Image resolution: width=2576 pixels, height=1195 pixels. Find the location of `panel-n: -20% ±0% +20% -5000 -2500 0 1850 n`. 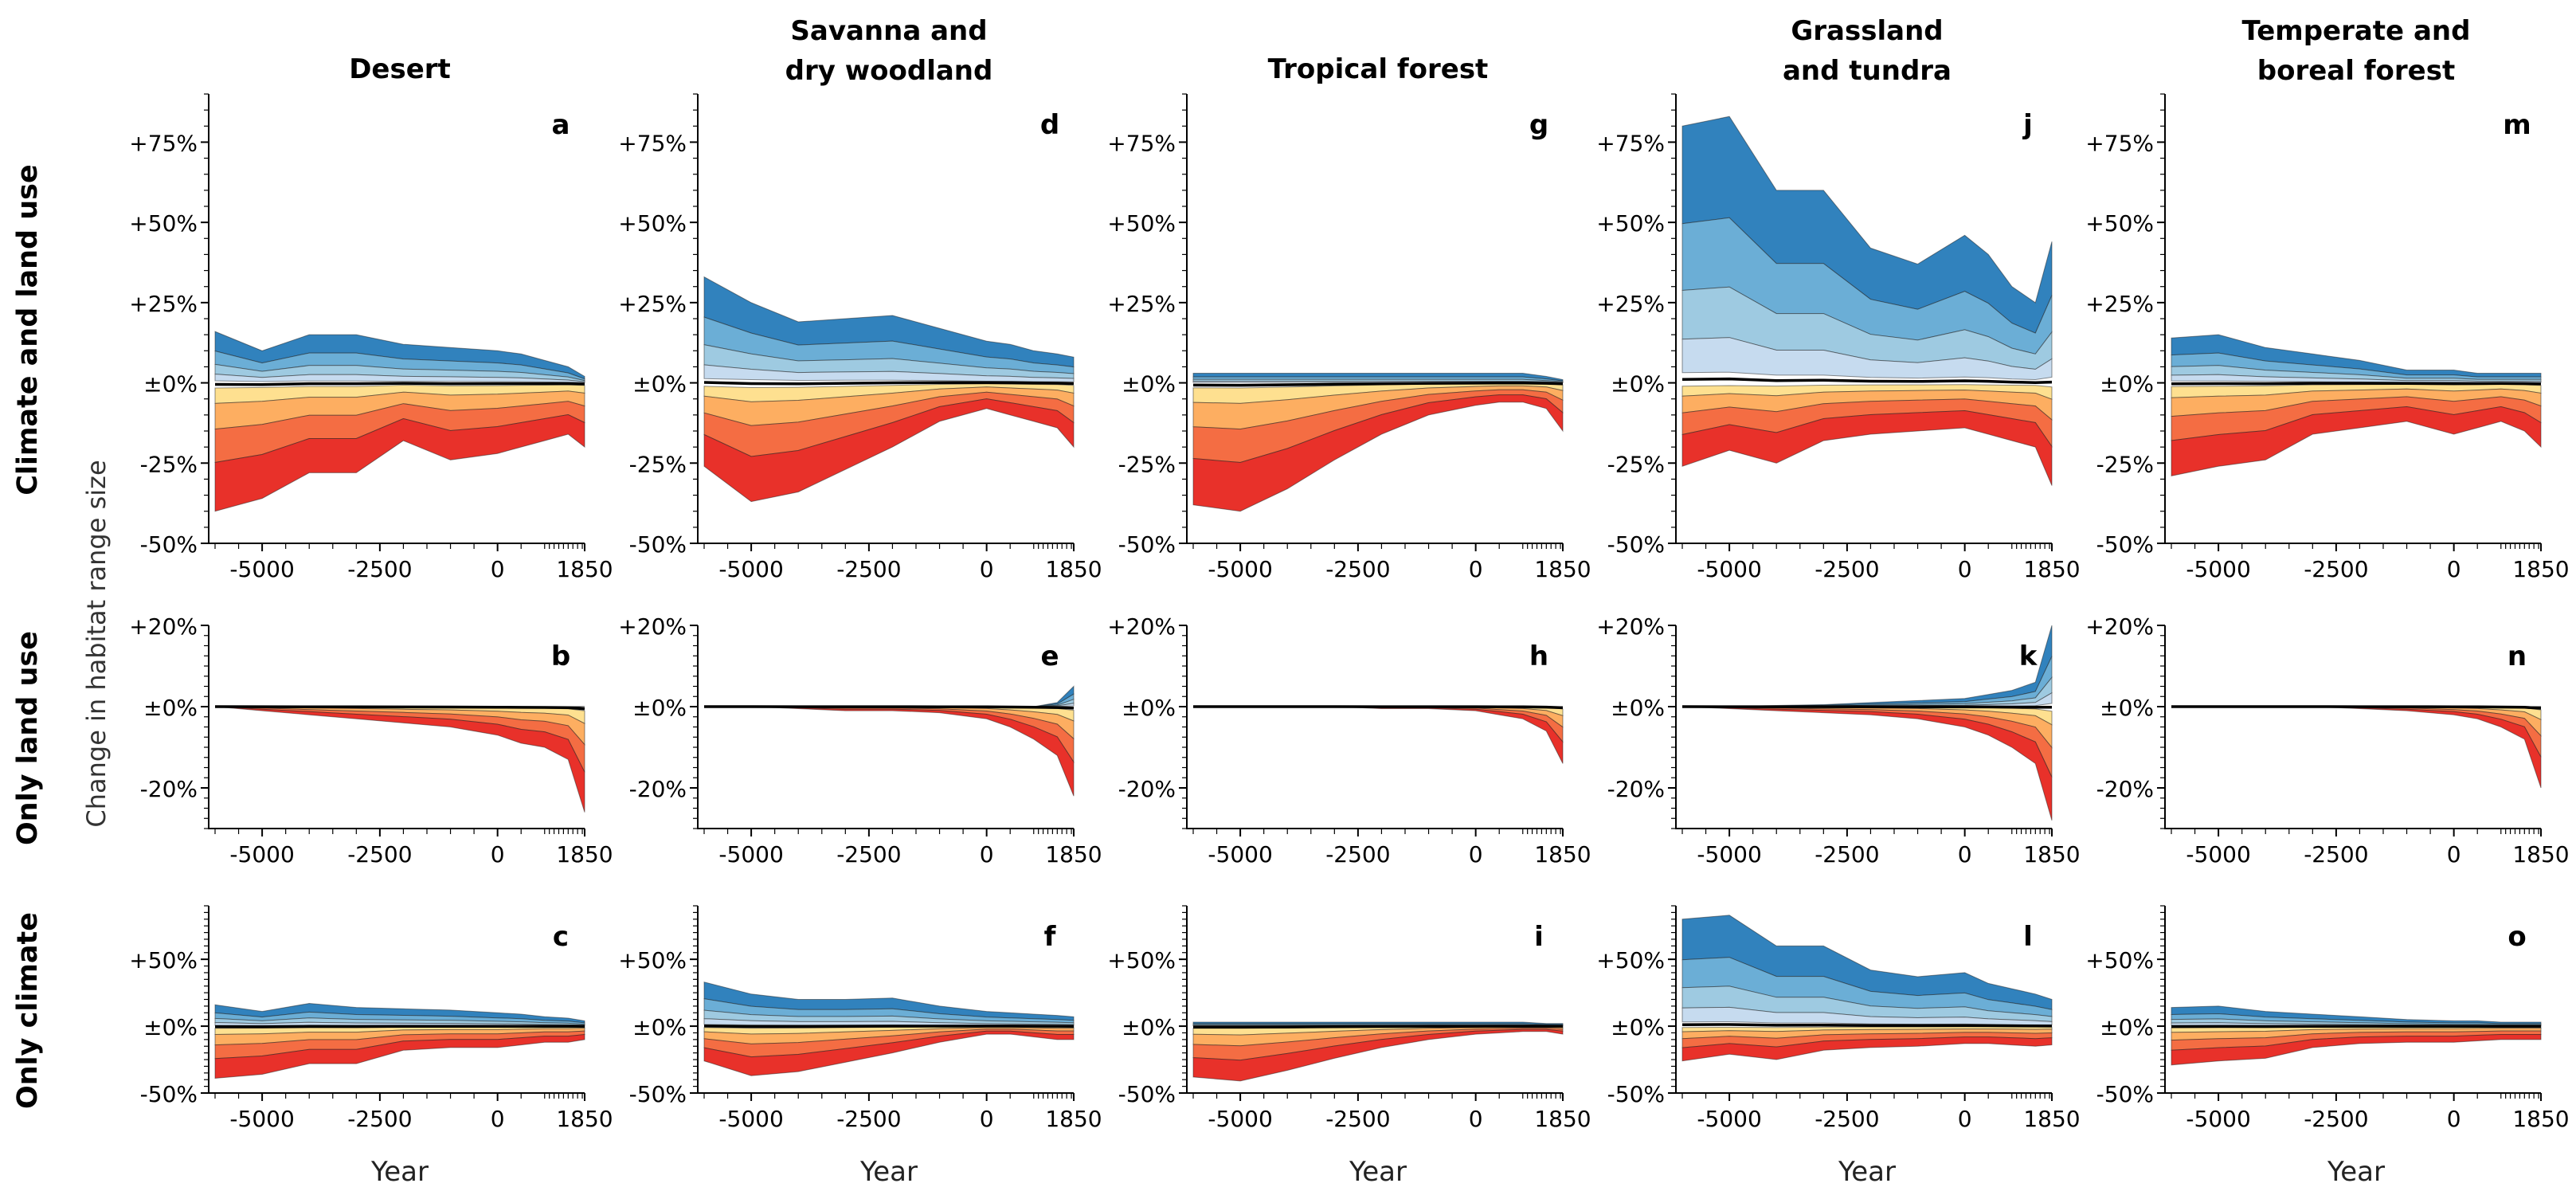

panel-n: -20% ±0% +20% -5000 -2500 0 1850 n is located at coordinates (2327, 740).